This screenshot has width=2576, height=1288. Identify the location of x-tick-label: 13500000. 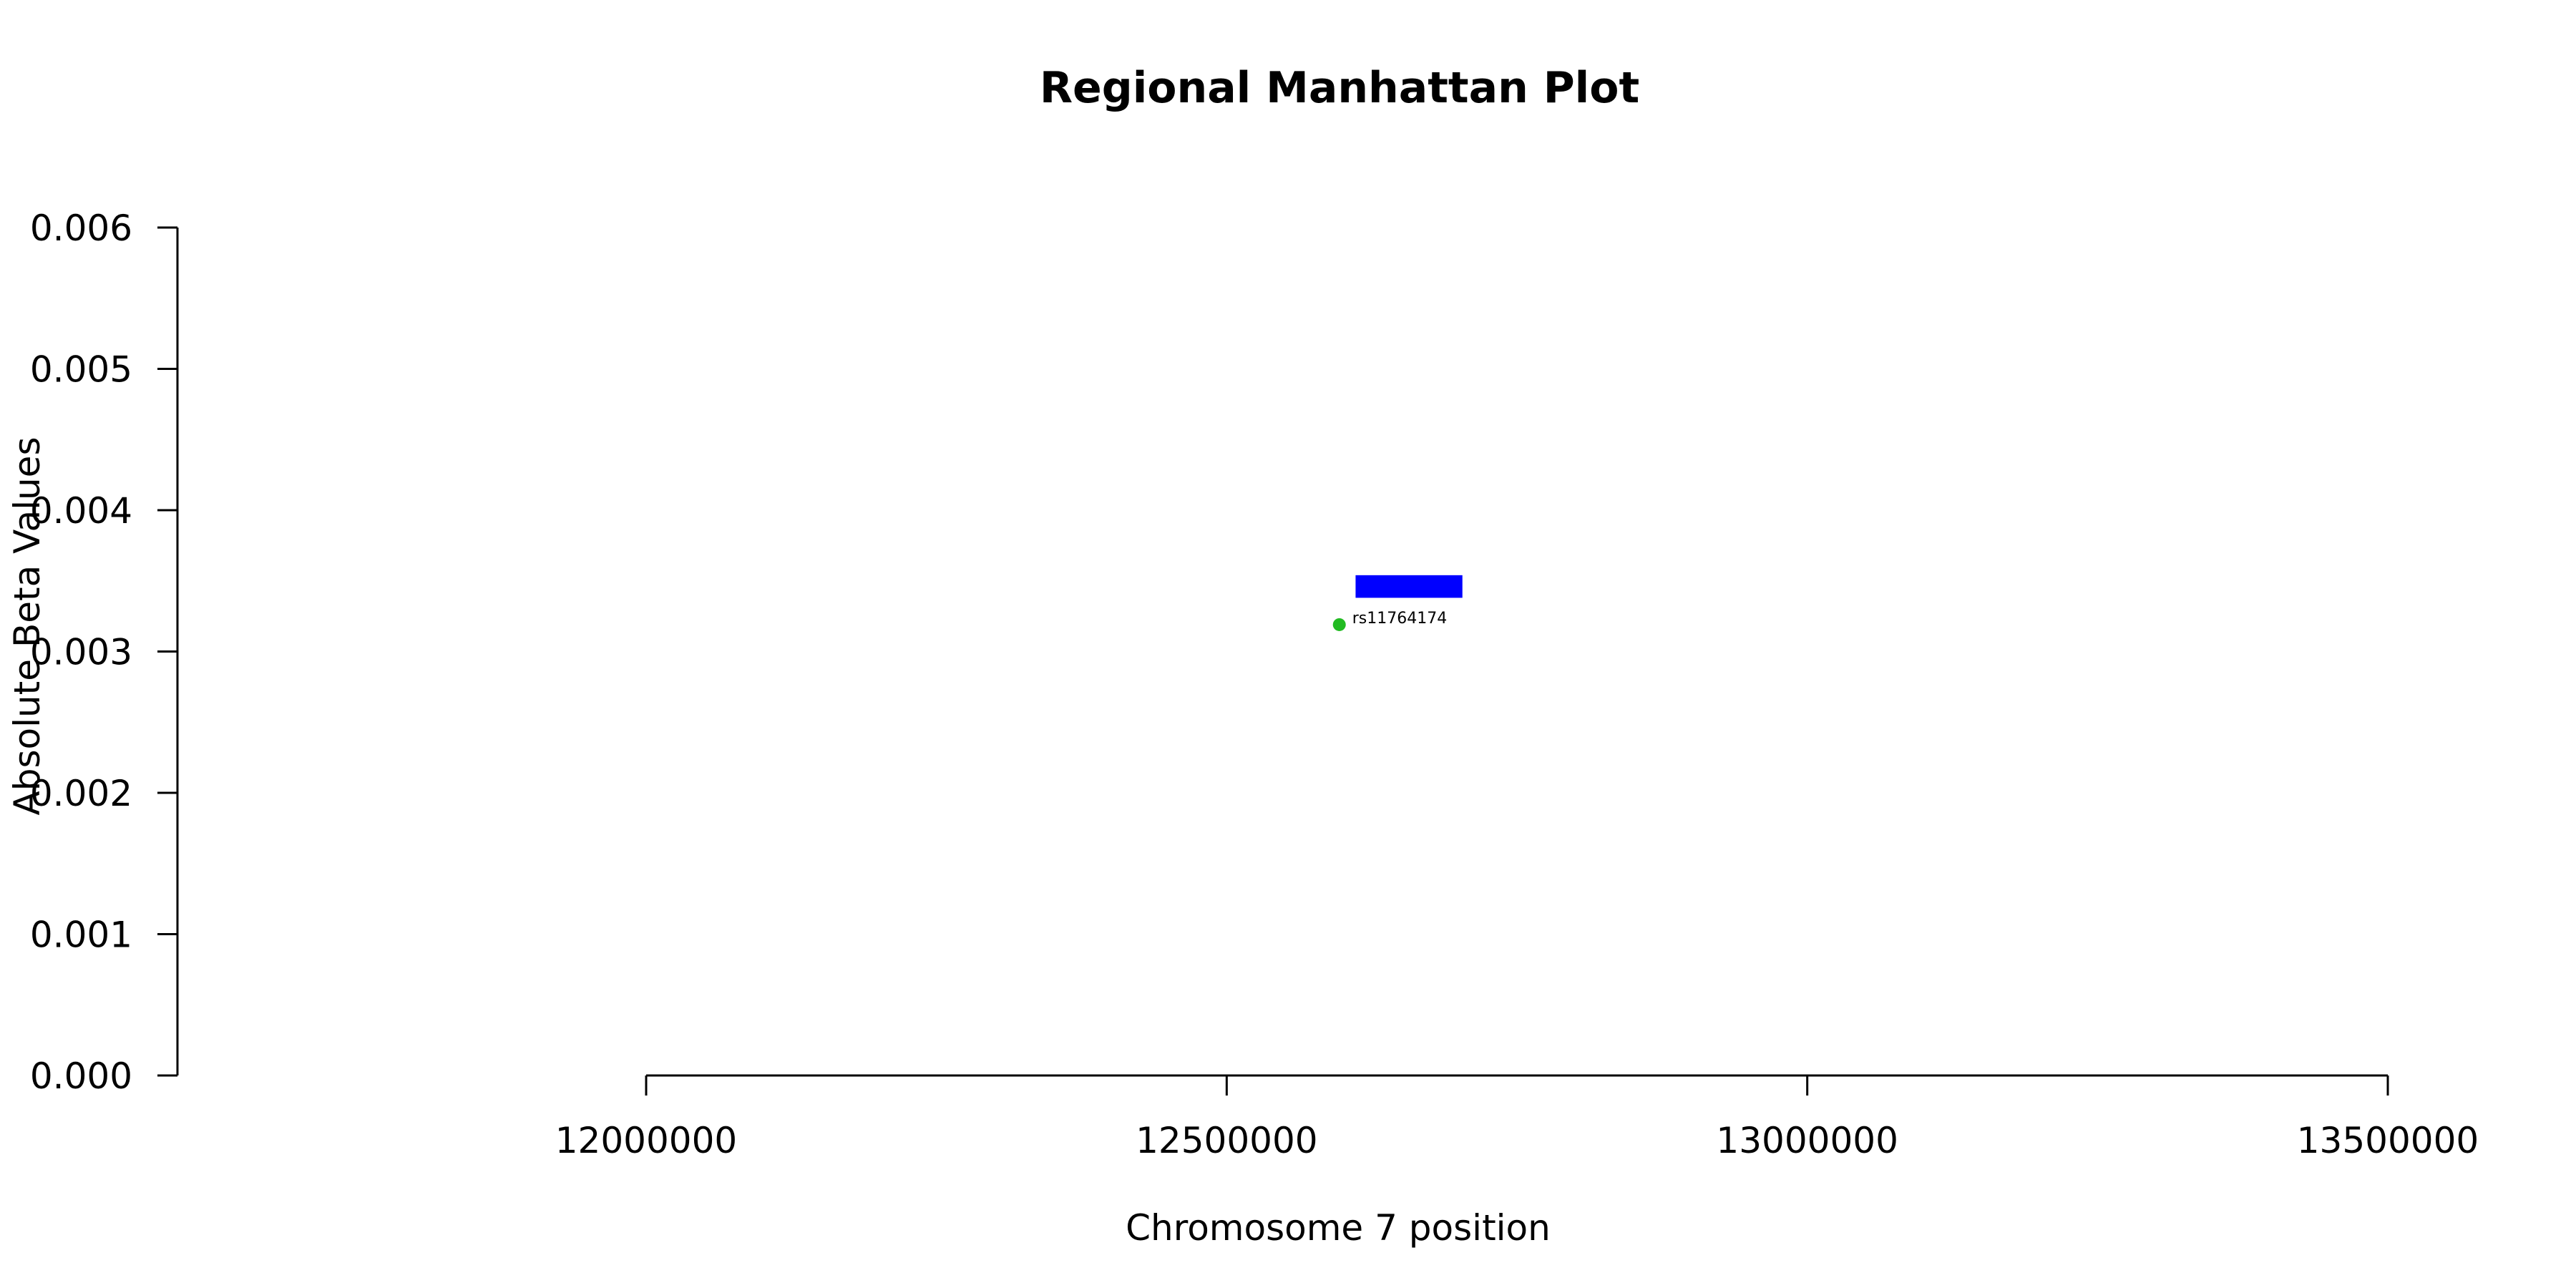
(2388, 1140).